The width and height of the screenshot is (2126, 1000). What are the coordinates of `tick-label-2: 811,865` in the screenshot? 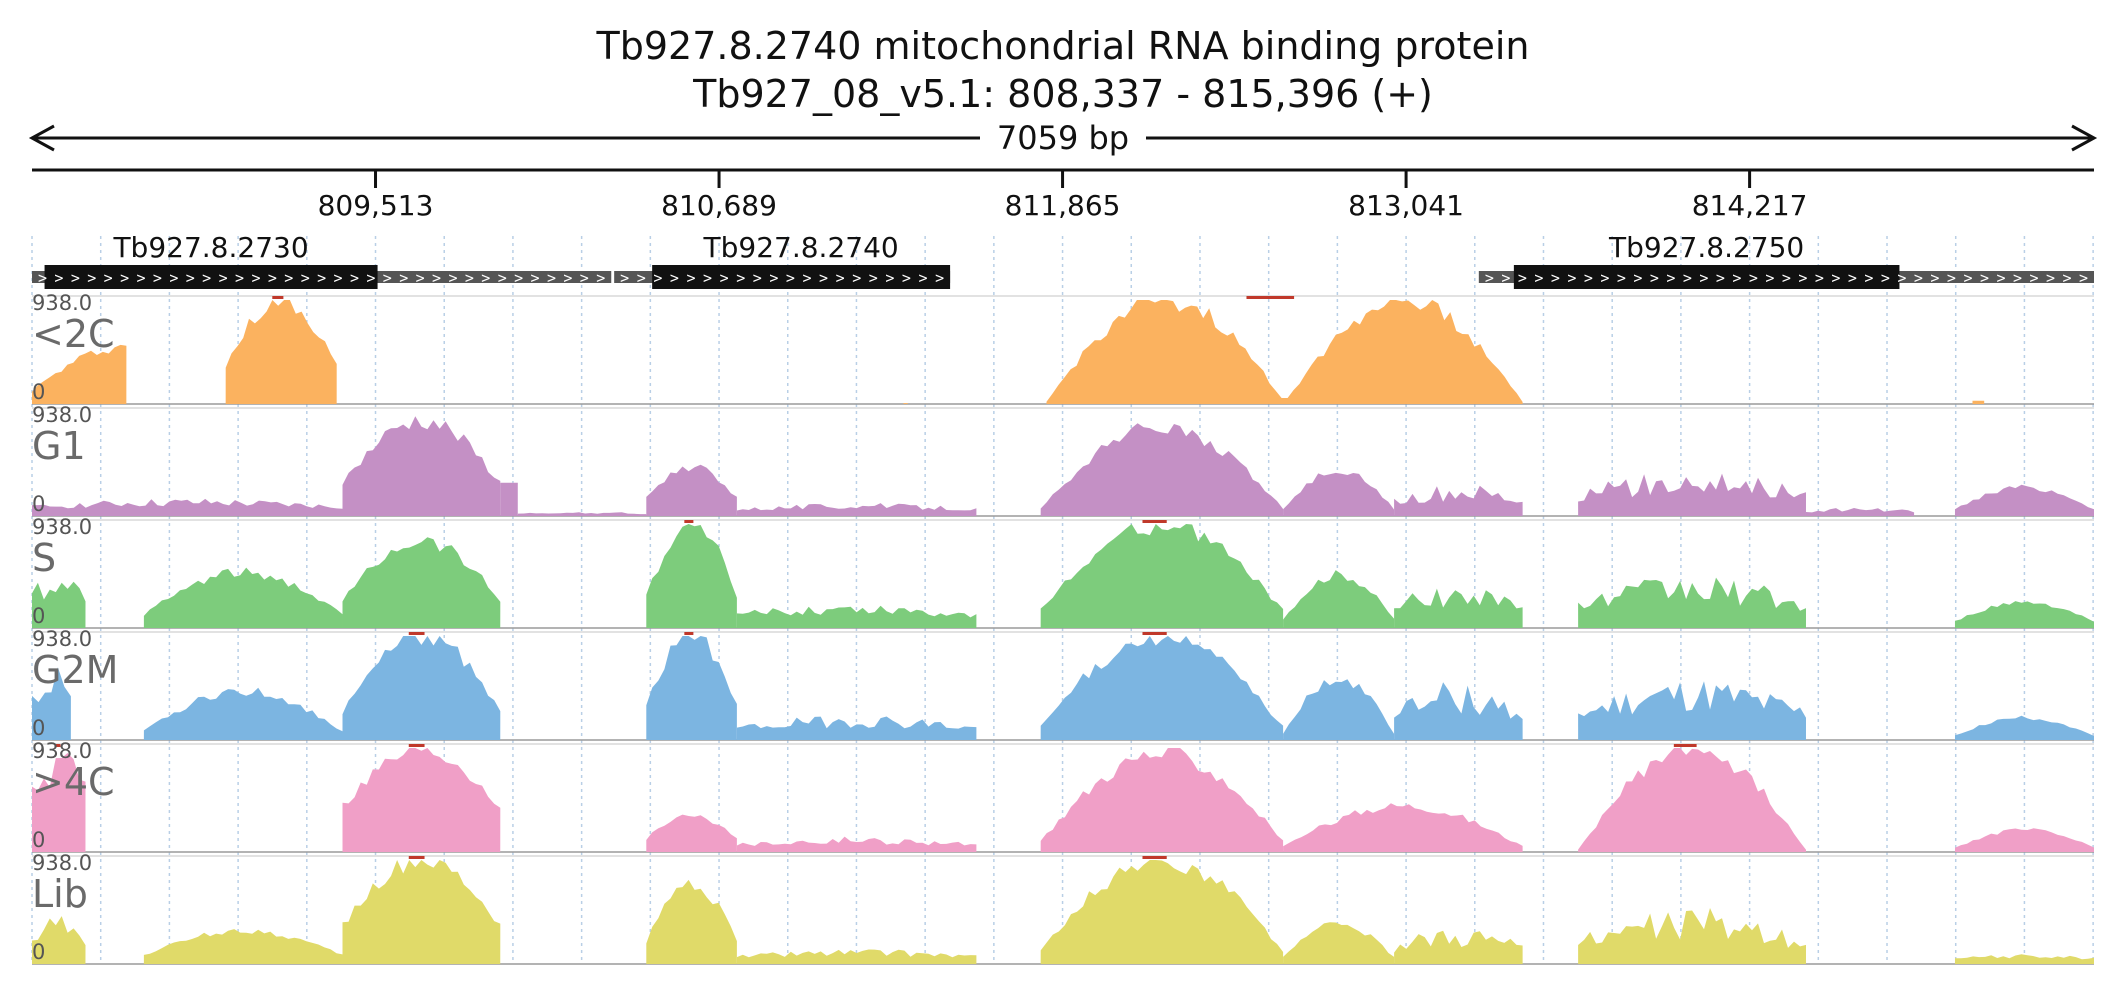 It's located at (1063, 205).